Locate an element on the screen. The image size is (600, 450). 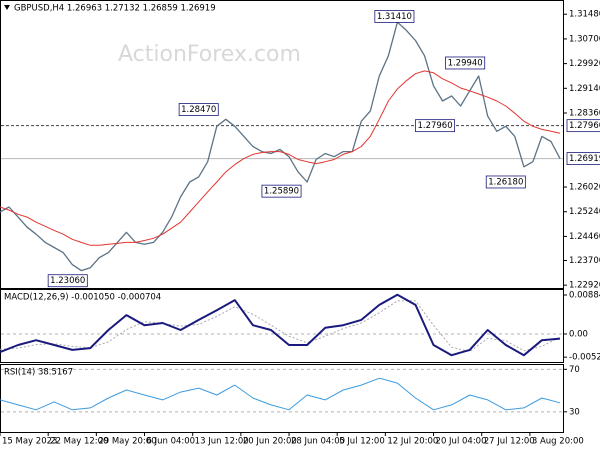
annotation: 1.23060 is located at coordinates (67, 281).